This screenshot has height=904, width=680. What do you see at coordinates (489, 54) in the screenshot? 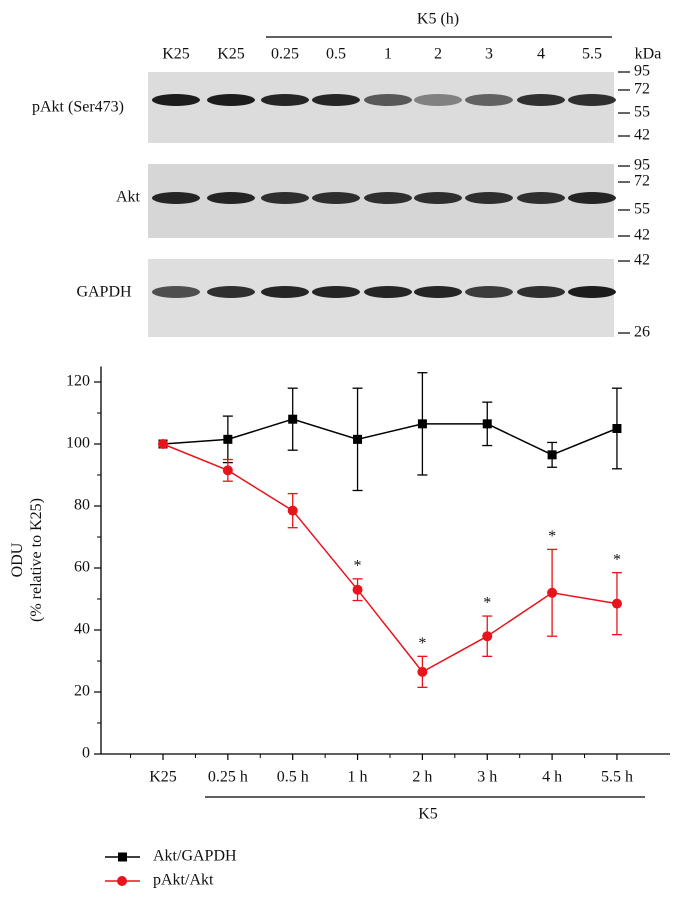
I see `lane-label: 3` at bounding box center [489, 54].